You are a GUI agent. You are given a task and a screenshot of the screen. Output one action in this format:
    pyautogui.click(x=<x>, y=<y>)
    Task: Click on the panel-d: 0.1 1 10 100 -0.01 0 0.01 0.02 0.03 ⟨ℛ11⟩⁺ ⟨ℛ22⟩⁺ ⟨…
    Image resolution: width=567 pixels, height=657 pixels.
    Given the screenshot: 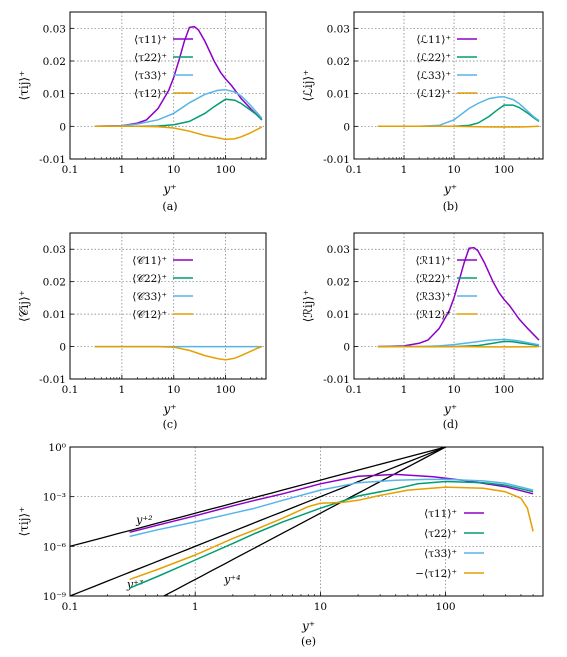 What is the action you would take?
    pyautogui.click(x=422, y=331)
    